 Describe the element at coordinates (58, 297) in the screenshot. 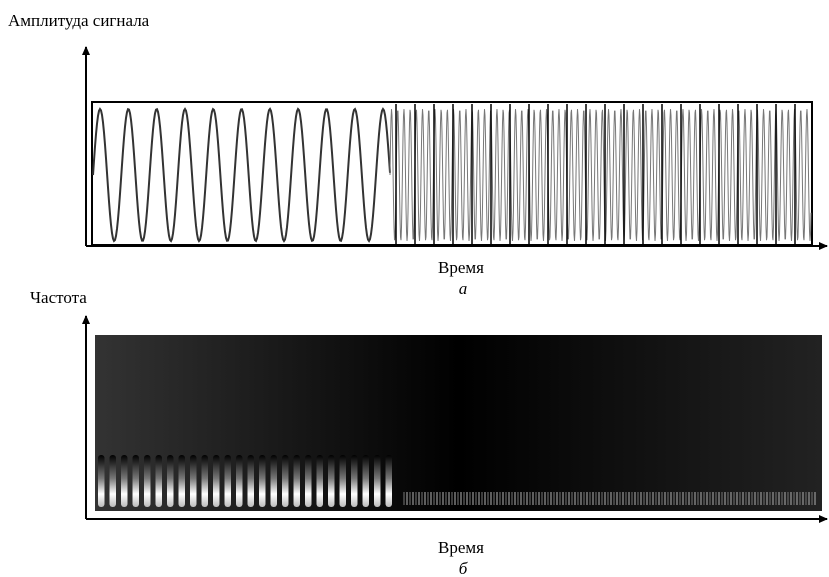

I see `y-axis-label: Частота` at that location.